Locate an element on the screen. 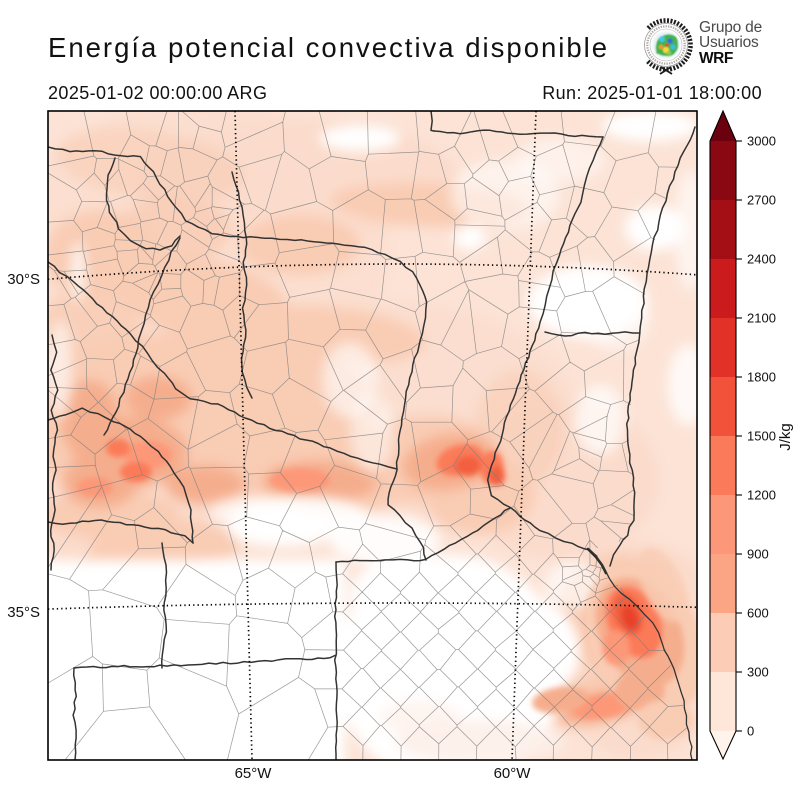 The image size is (800, 800). svg-text: 2100 is located at coordinates (761, 318).